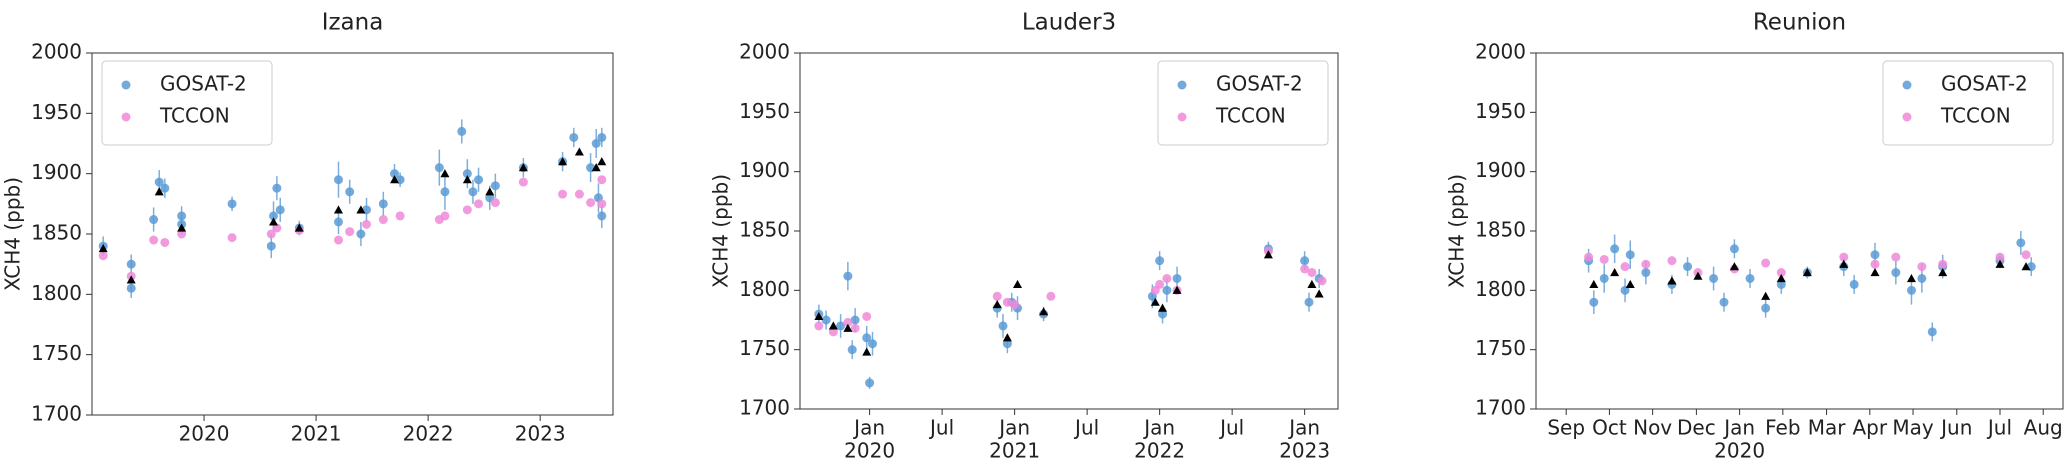 This screenshot has height=466, width=2067. Describe the element at coordinates (1159, 451) in the screenshot. I see `x-tick-year: 2022` at that location.